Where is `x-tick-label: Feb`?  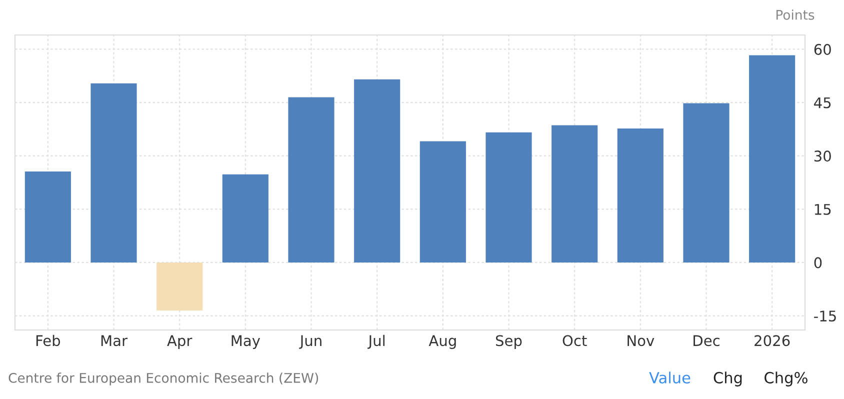 x-tick-label: Feb is located at coordinates (48, 340).